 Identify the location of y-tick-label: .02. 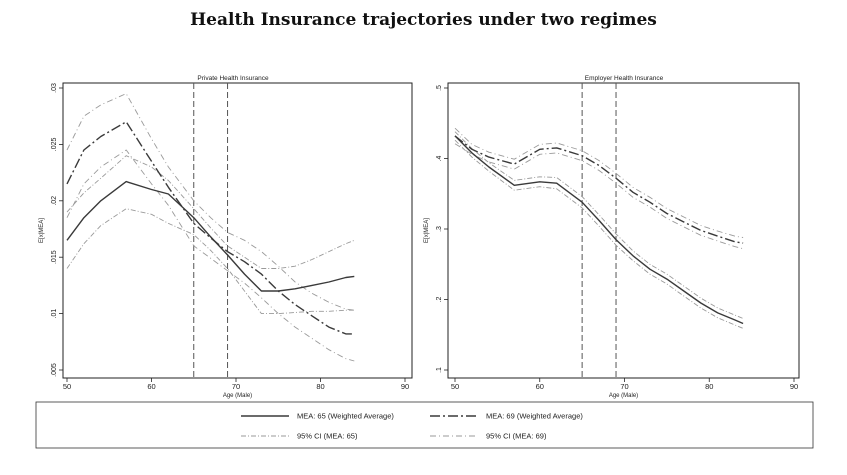
(54, 201).